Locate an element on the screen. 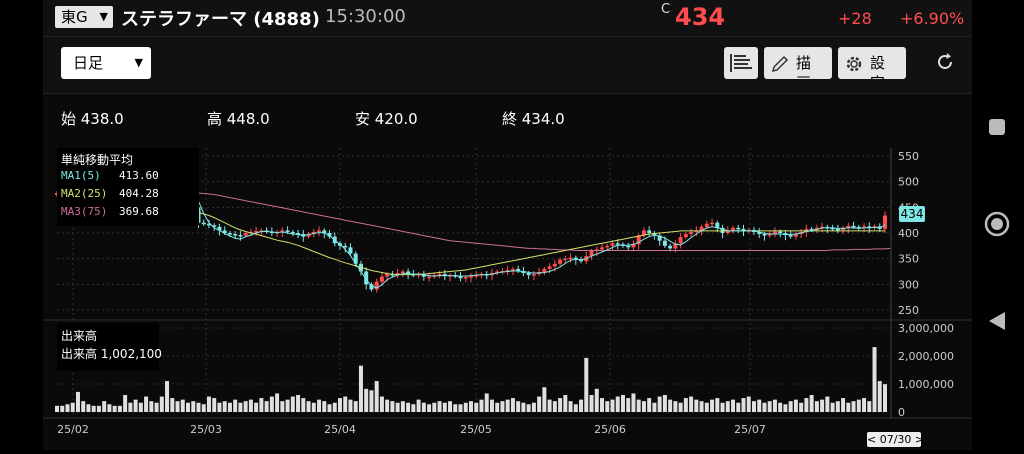 This screenshot has width=1024, height=454. period-select: 日足 ▼ is located at coordinates (106, 63).